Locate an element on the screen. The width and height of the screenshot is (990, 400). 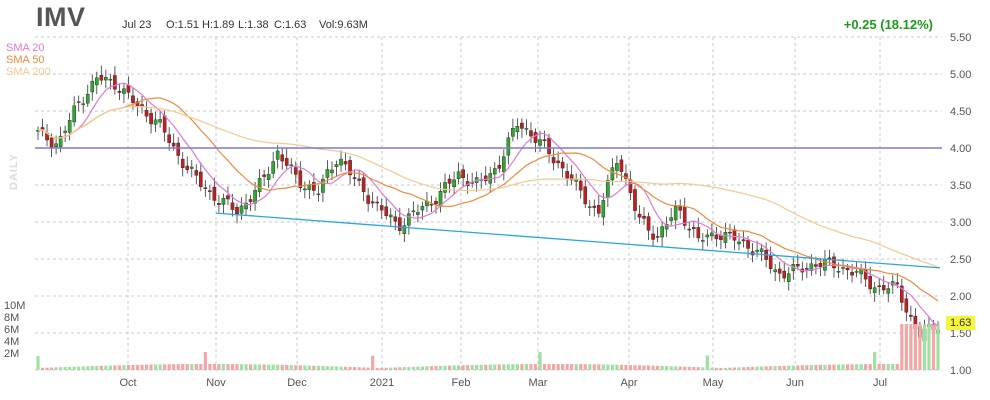
month-tick-label: Feb is located at coordinates (461, 383).